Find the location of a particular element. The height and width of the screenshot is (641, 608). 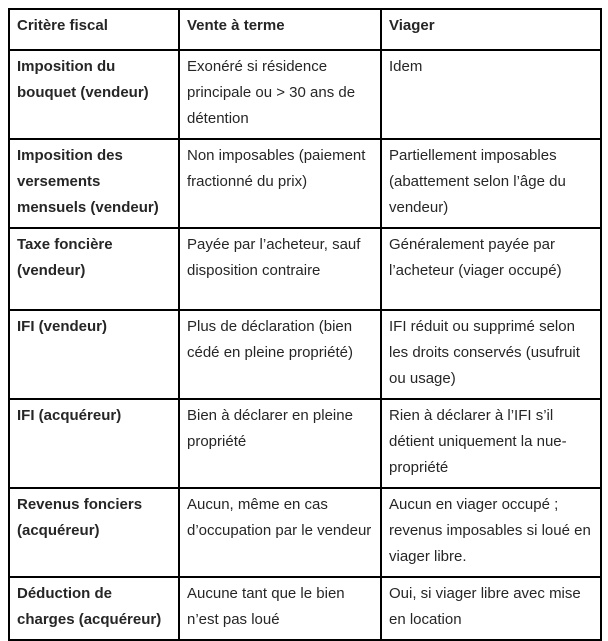

cell-vente: Bien à déclarer en pleine propriété is located at coordinates (280, 443).